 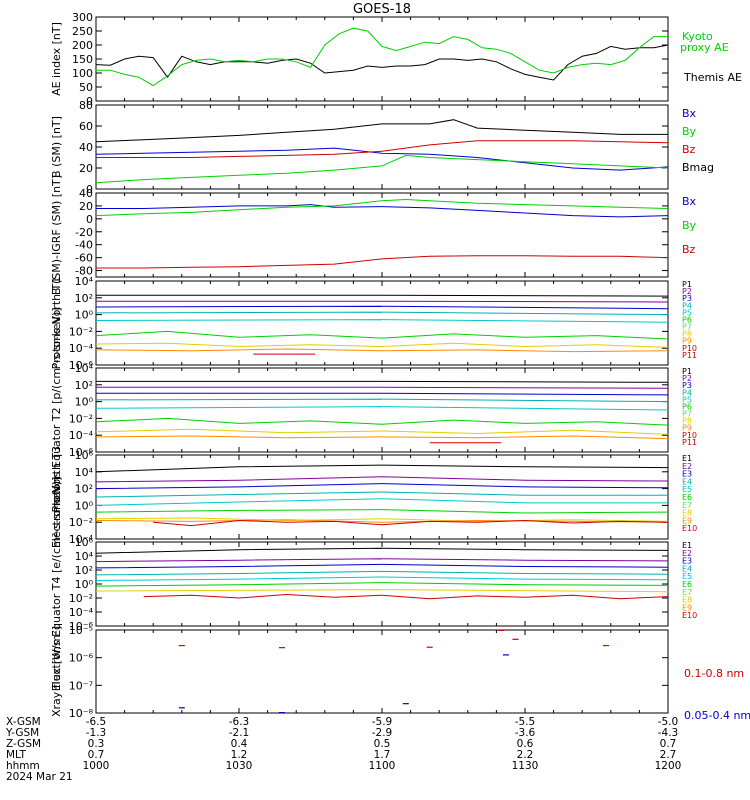 What do you see at coordinates (712, 77) in the screenshot?
I see `legend-entry: Themis AE` at bounding box center [712, 77].